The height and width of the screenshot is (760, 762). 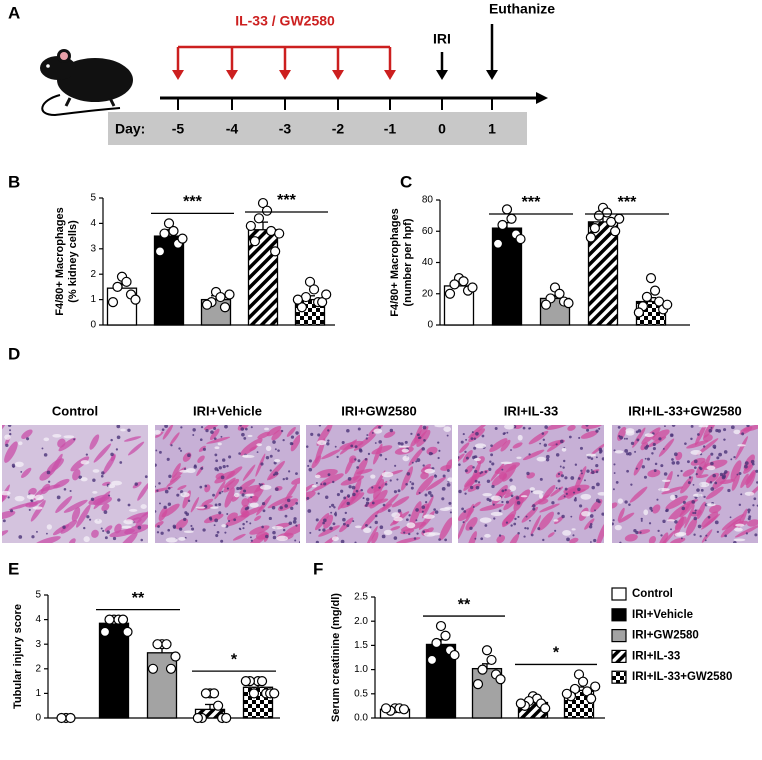 I want to click on bar, so click(x=162, y=685).